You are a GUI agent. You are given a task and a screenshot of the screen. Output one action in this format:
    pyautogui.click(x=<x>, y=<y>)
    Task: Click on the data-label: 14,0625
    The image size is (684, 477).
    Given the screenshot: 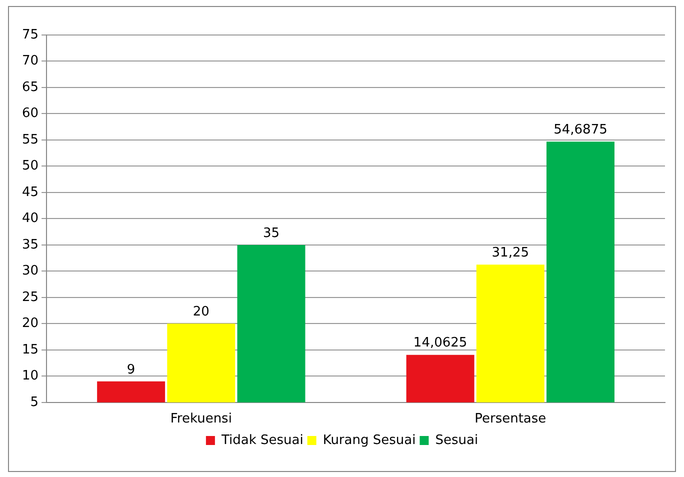 What is the action you would take?
    pyautogui.click(x=440, y=343)
    